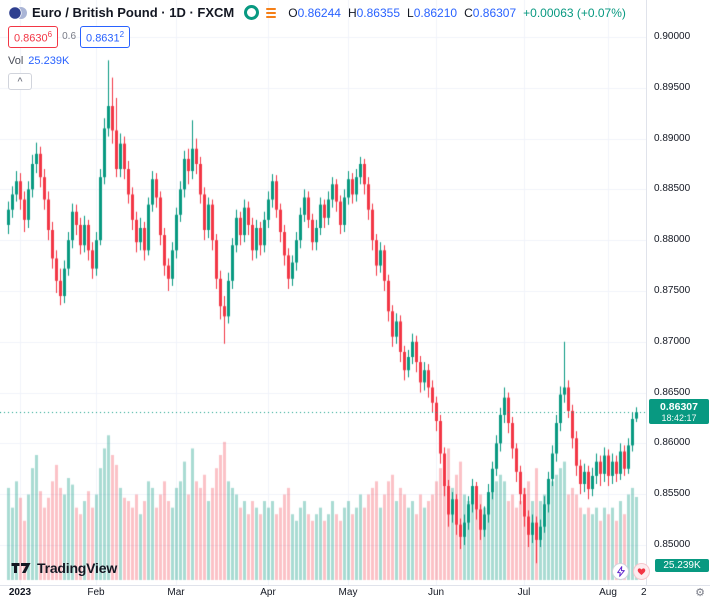 The image size is (710, 600). What do you see at coordinates (644, 592) in the screenshot?
I see `time-axis-partial-label: 2` at bounding box center [644, 592].